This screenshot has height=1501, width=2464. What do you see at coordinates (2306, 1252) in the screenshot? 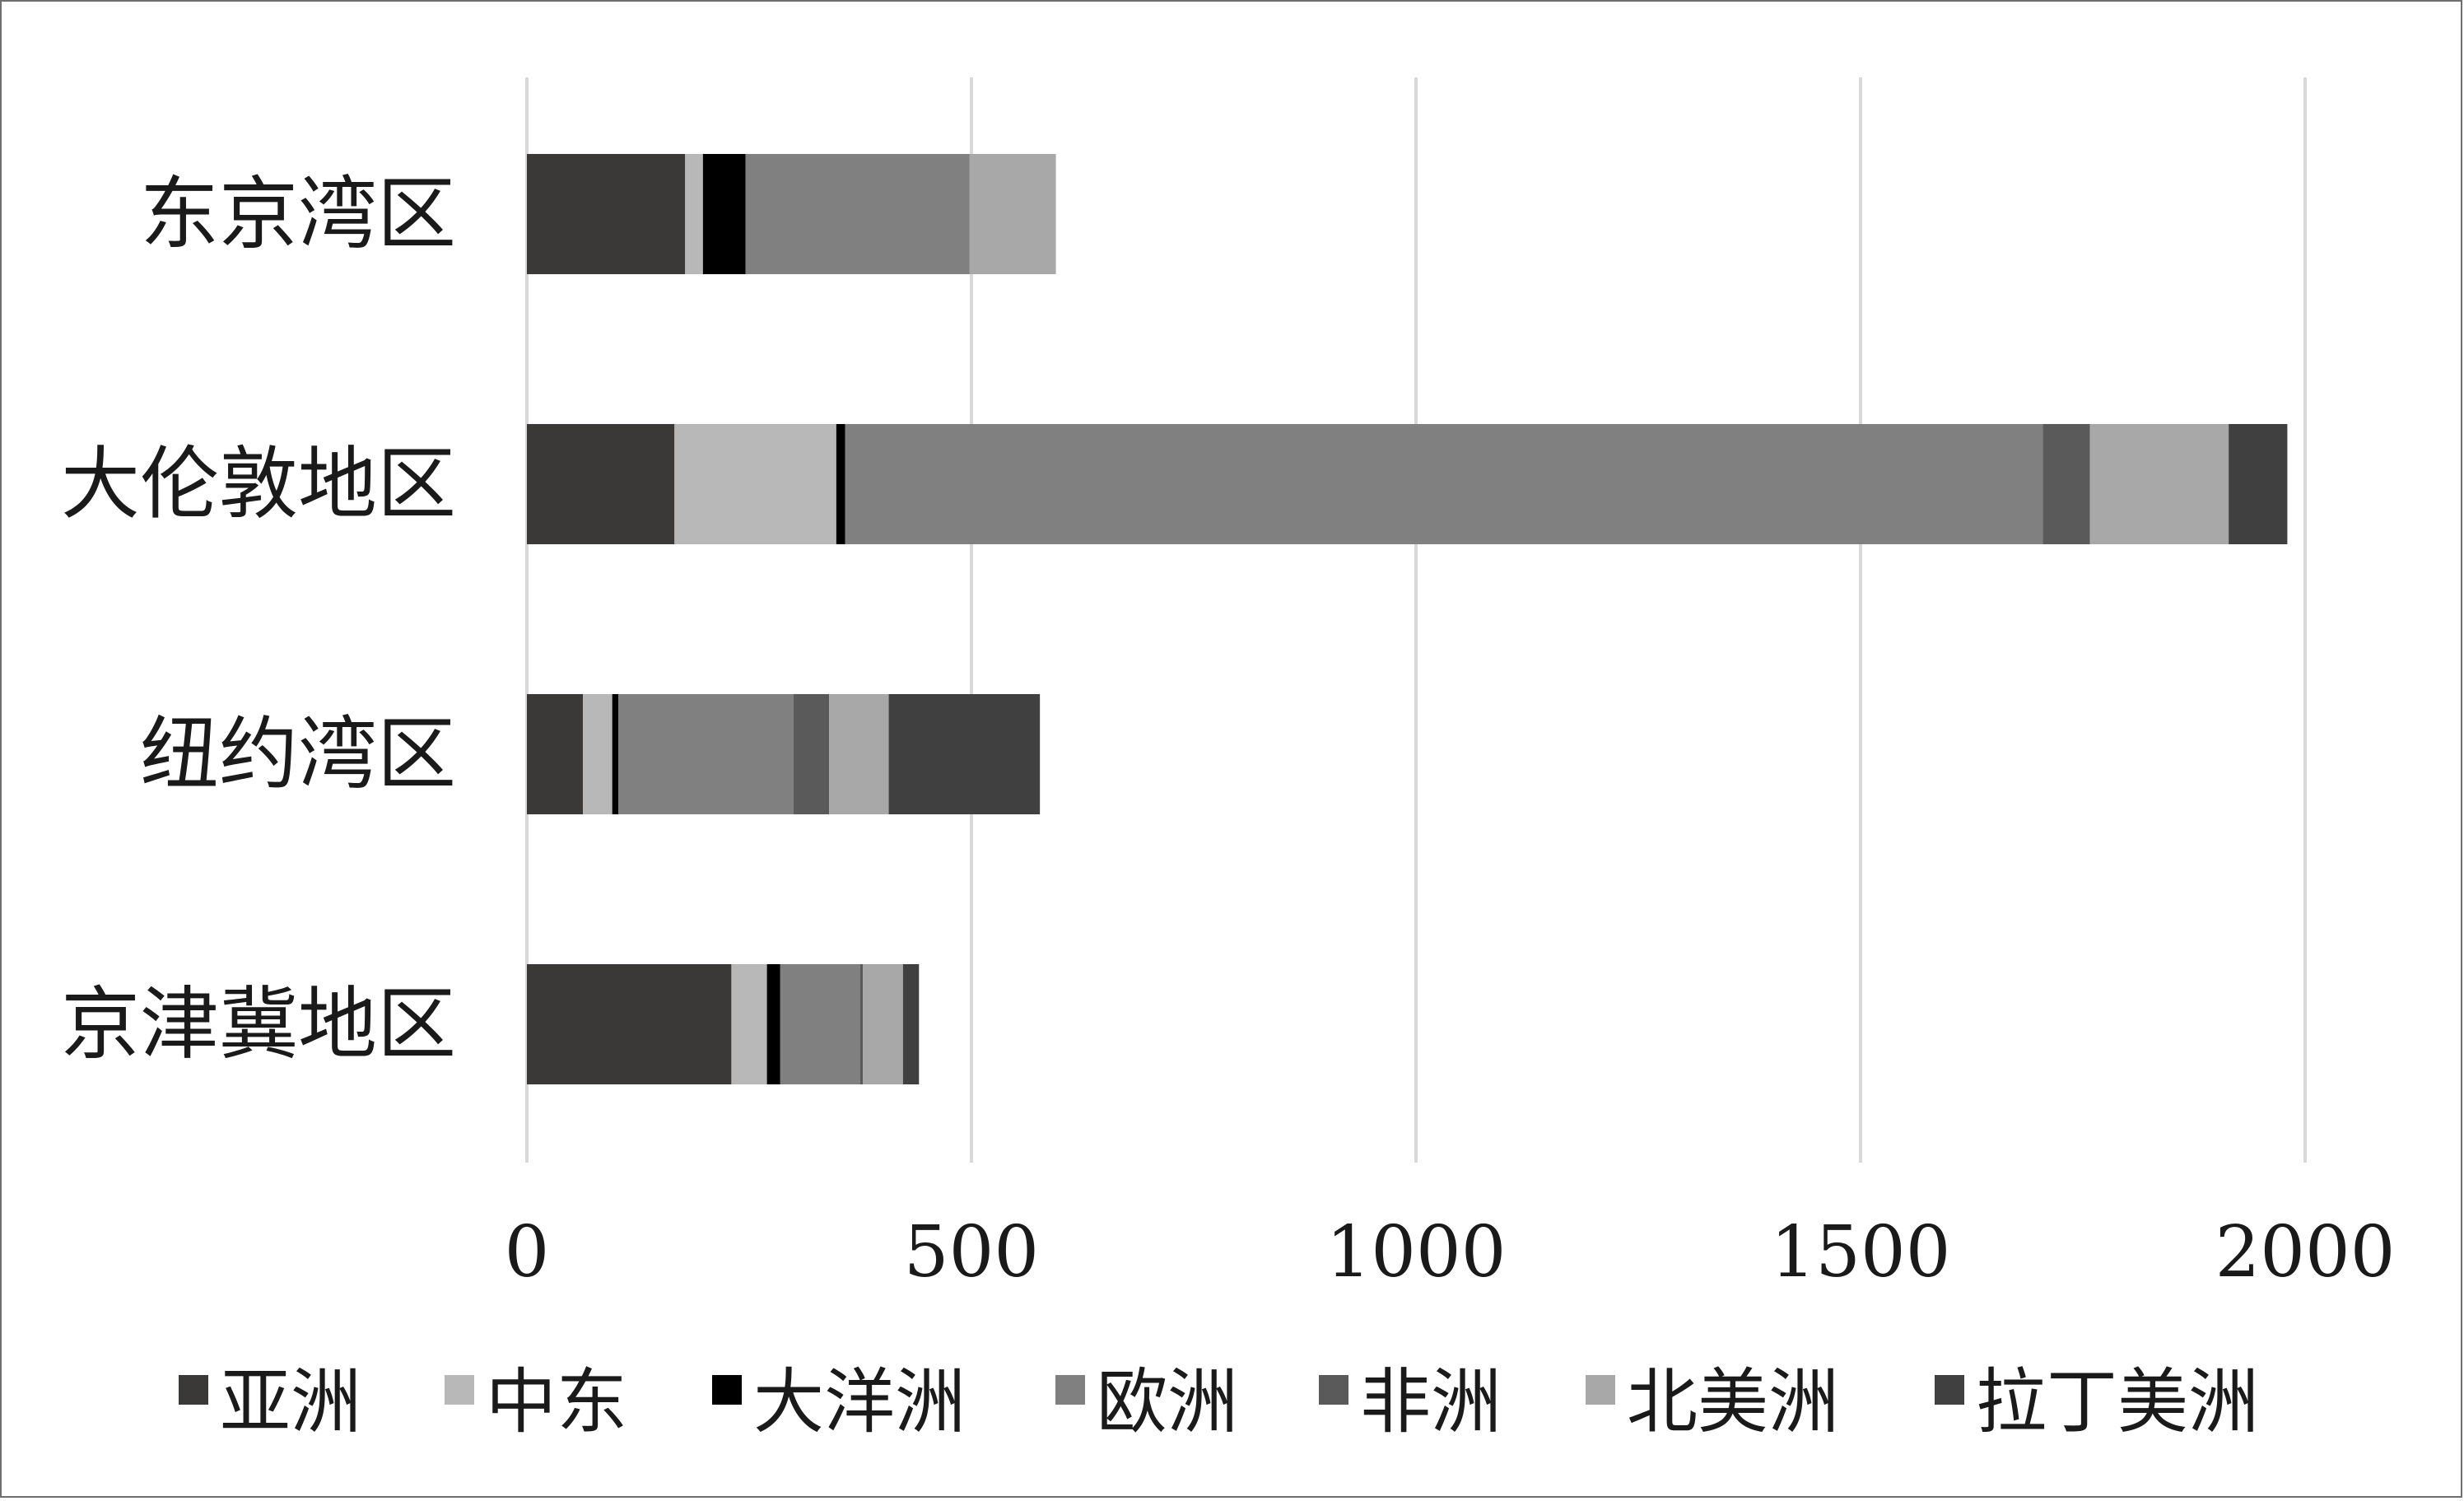
I see `x-tick-label: 2000` at bounding box center [2306, 1252].